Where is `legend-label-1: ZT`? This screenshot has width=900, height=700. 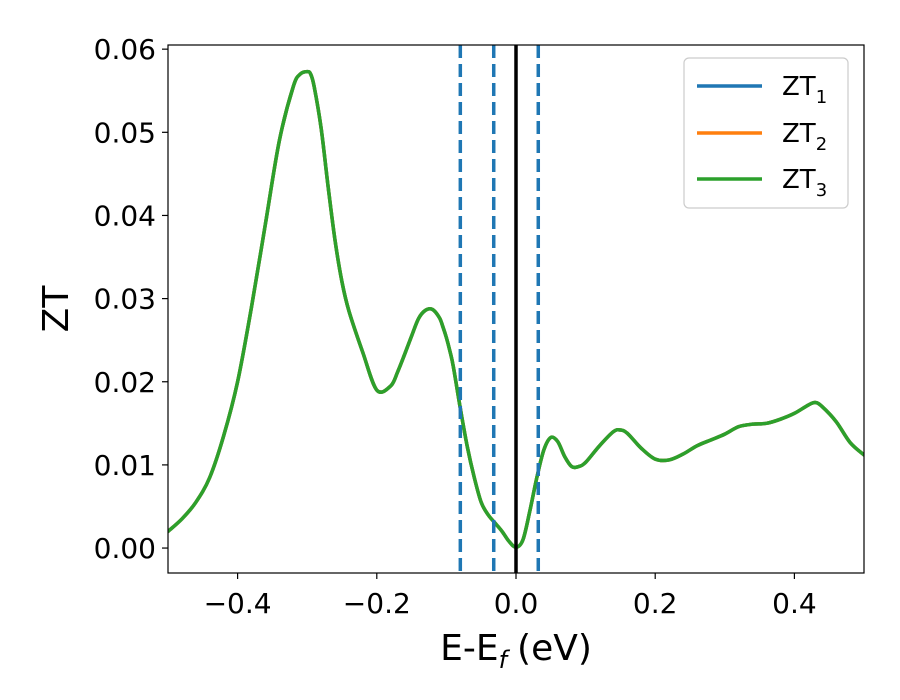
legend-label-1: ZT is located at coordinates (799, 87).